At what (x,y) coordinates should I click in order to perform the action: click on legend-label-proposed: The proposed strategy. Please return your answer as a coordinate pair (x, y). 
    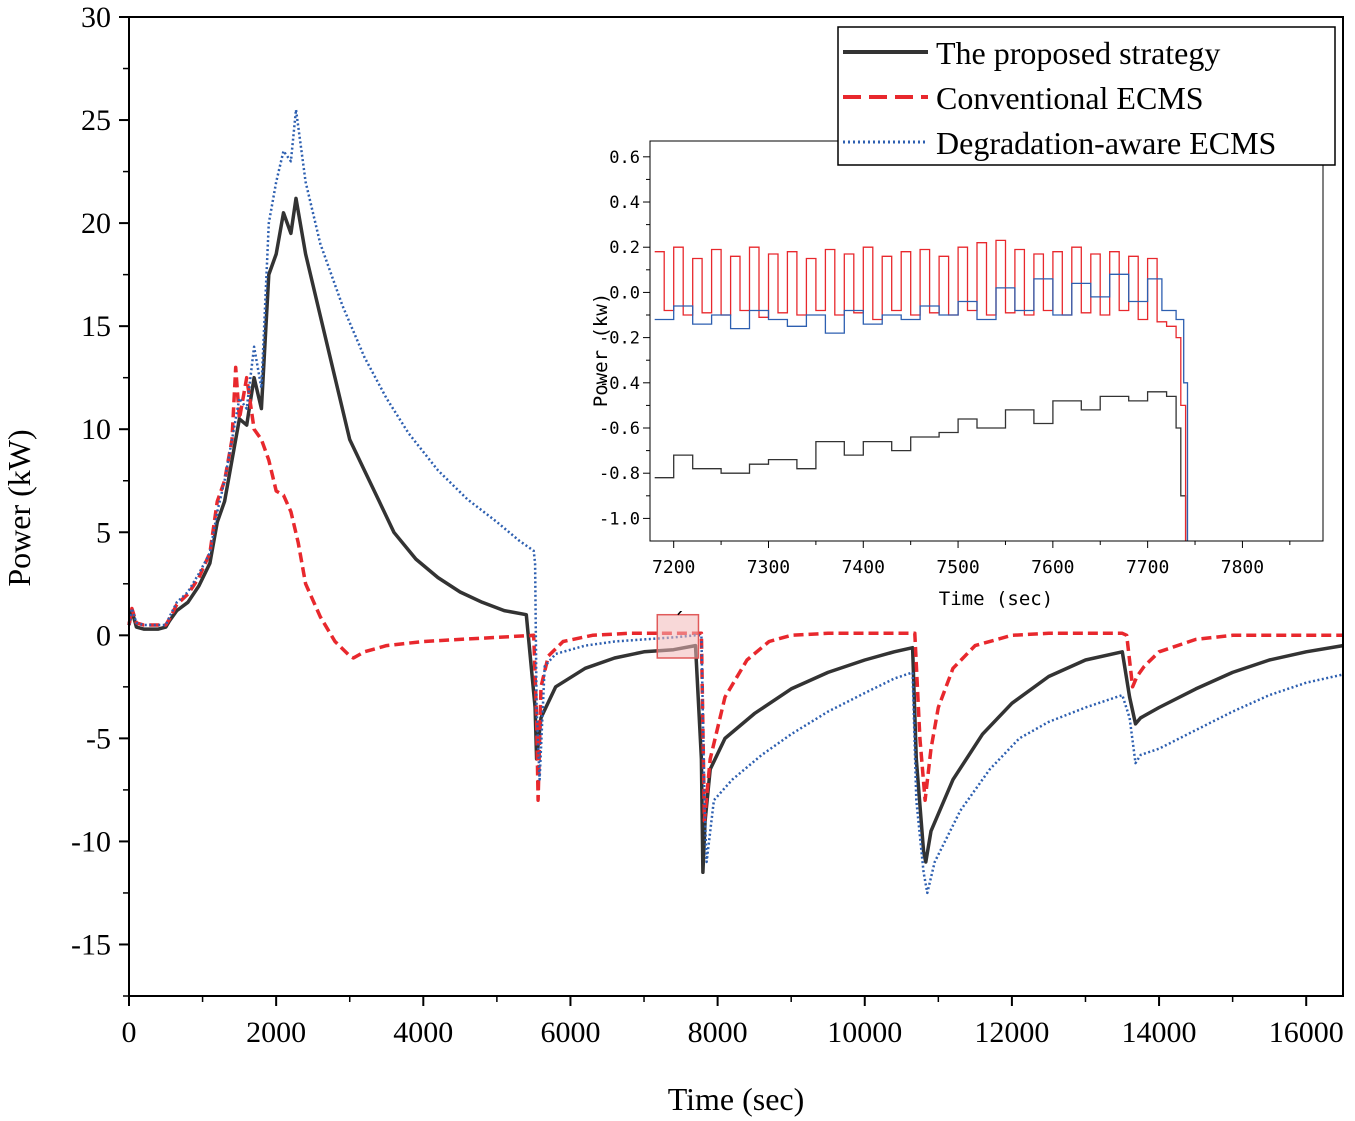
    Looking at the image, I should click on (1078, 53).